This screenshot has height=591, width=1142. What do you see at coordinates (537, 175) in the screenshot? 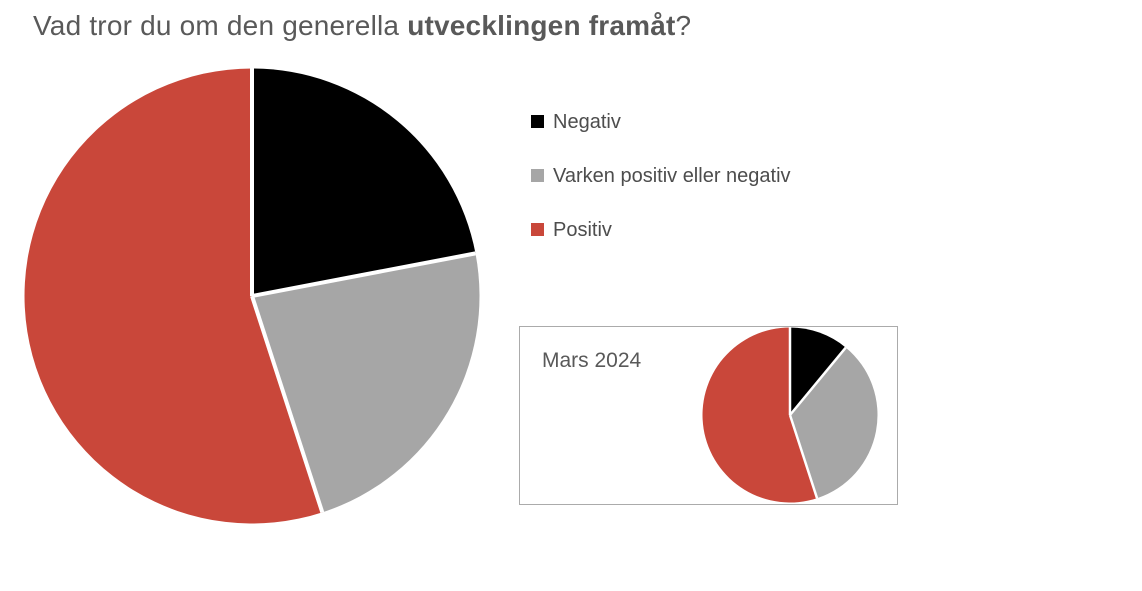
I see `legend-swatch-varken-icon` at bounding box center [537, 175].